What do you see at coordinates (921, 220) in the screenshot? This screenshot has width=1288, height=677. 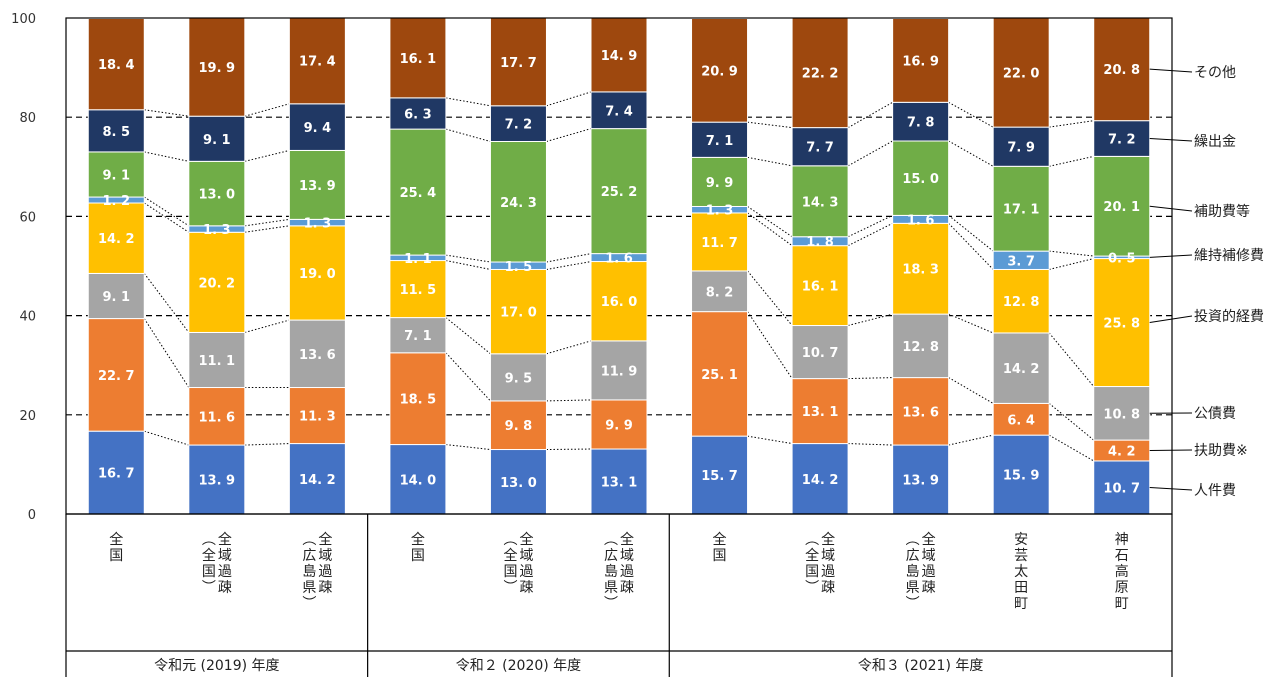 I see `data-label: 1. 6` at bounding box center [921, 220].